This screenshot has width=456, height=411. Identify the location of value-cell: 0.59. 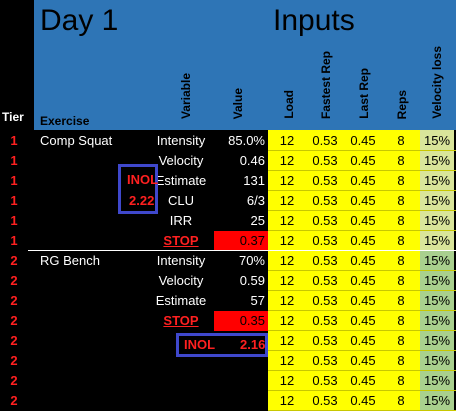
(252, 280).